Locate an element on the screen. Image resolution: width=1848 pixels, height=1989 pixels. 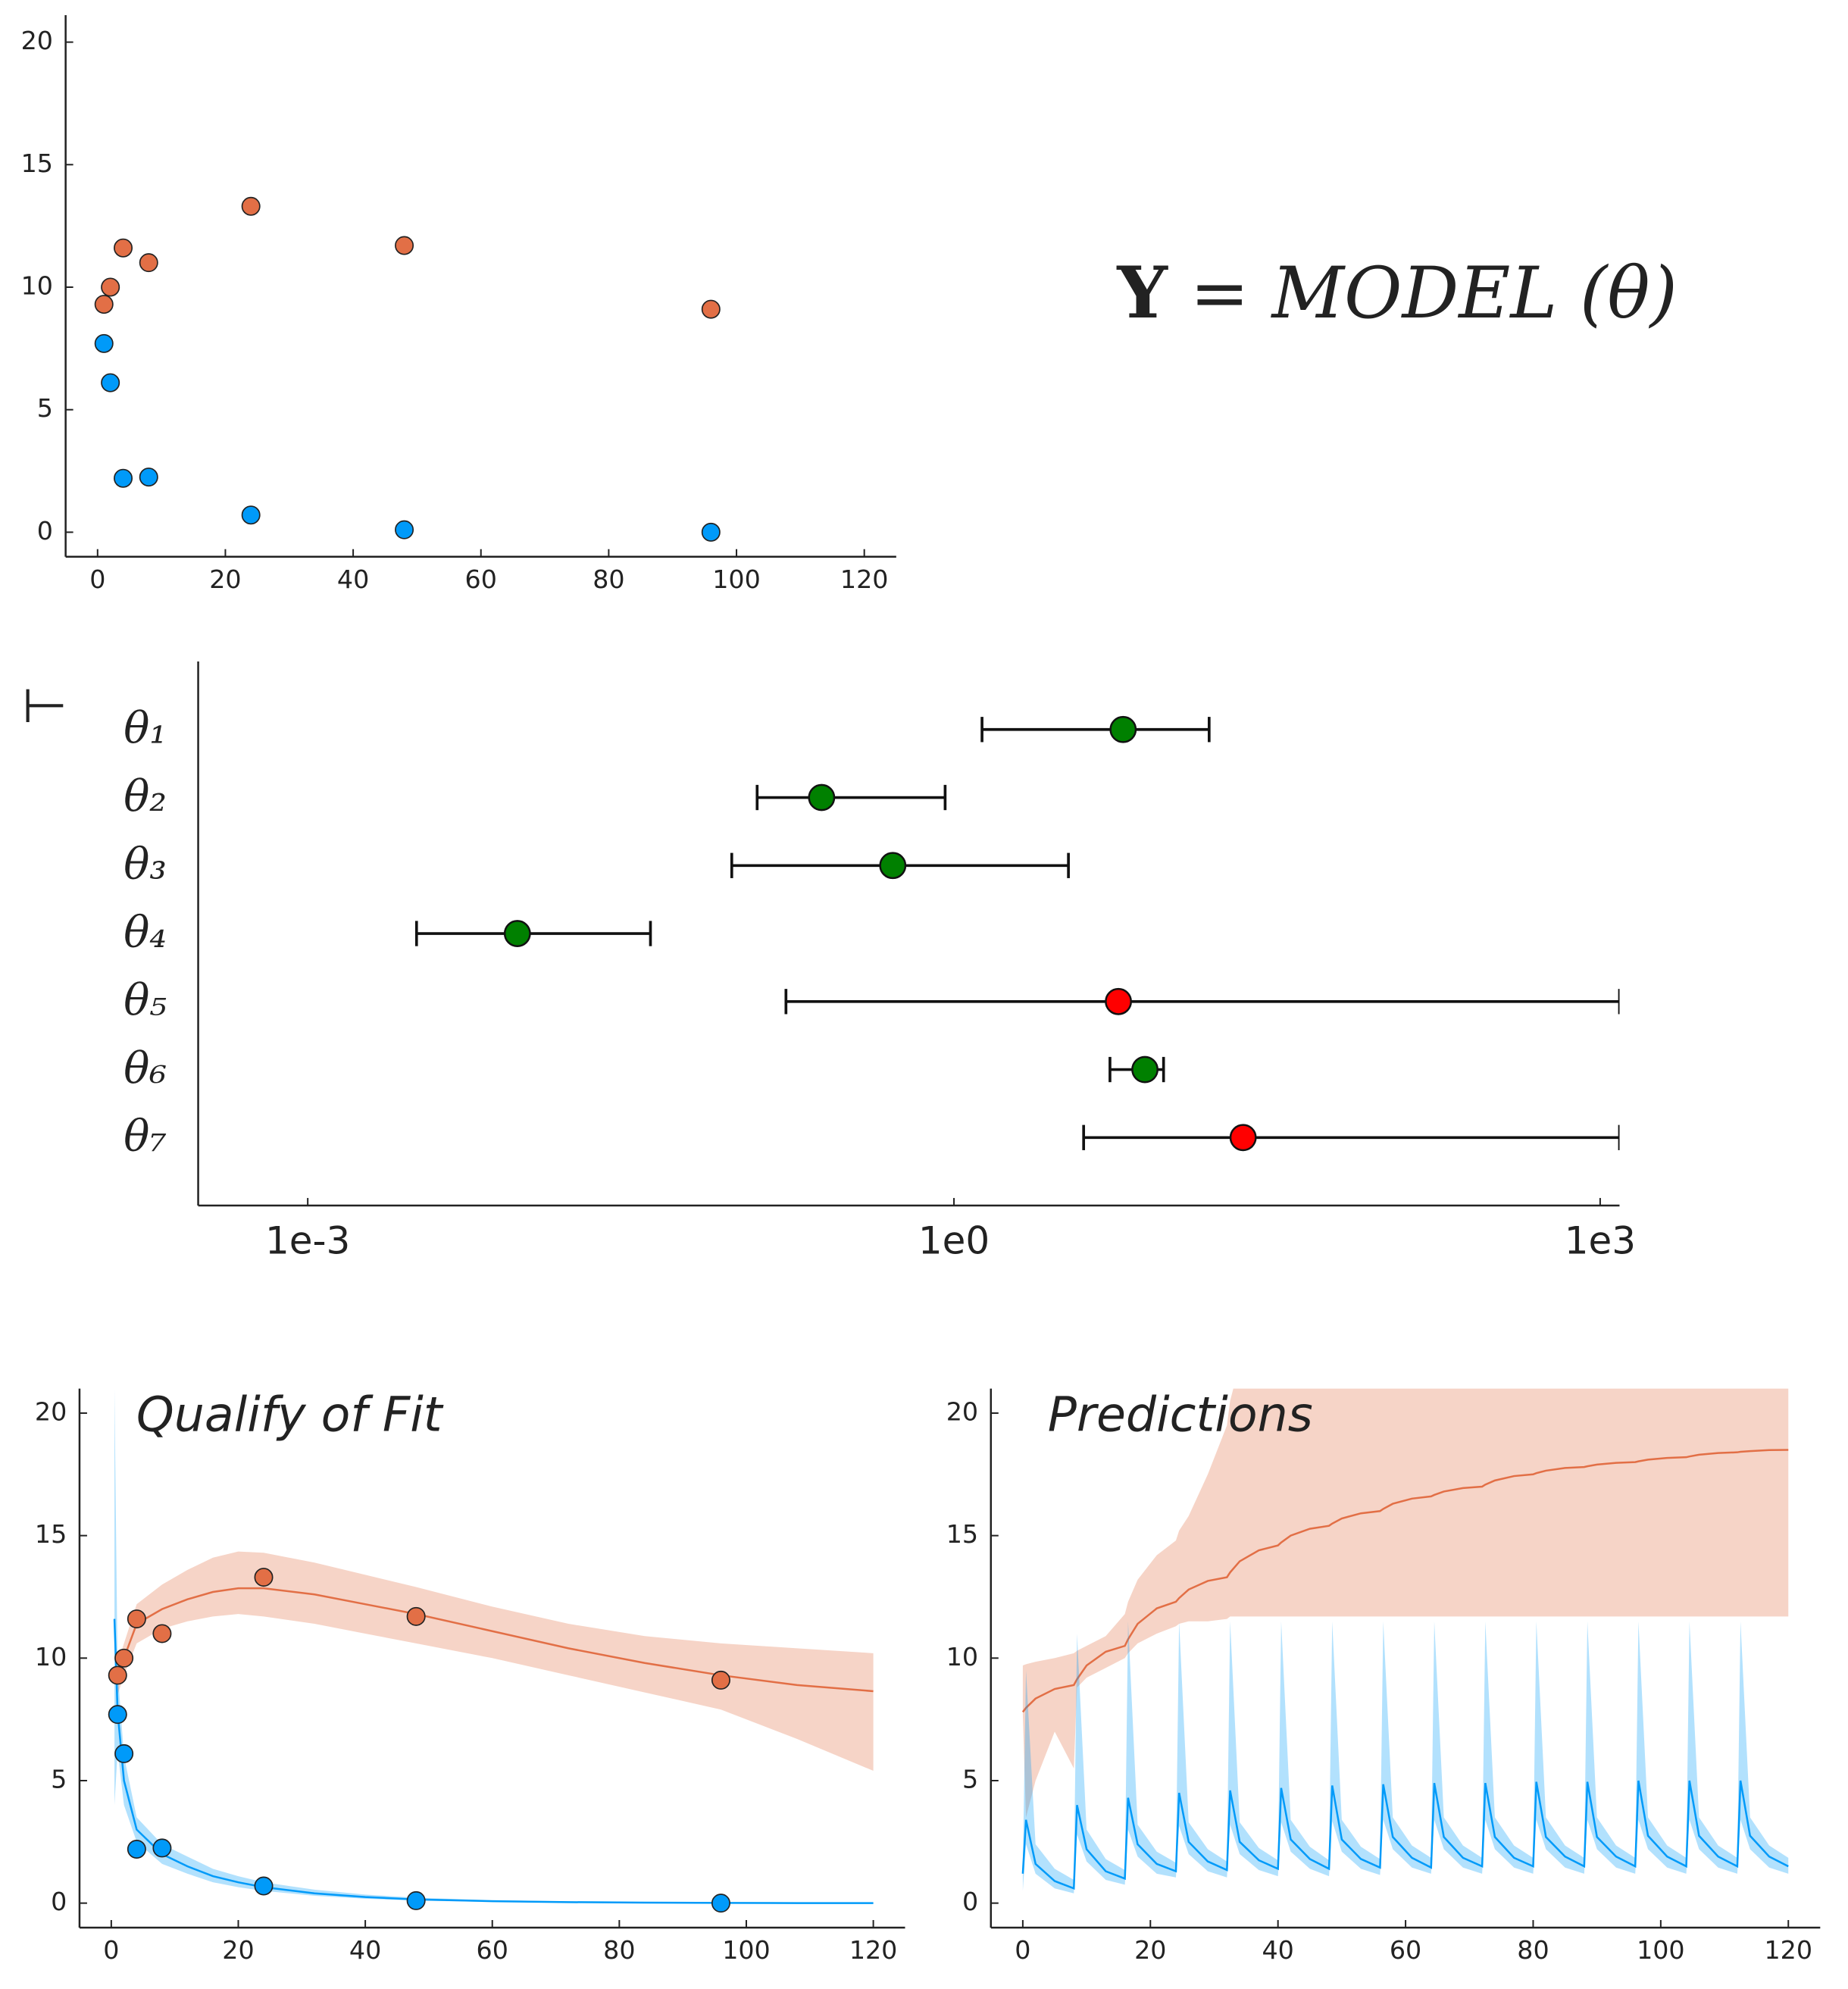
category-label: θ₃ is located at coordinates (145, 865).